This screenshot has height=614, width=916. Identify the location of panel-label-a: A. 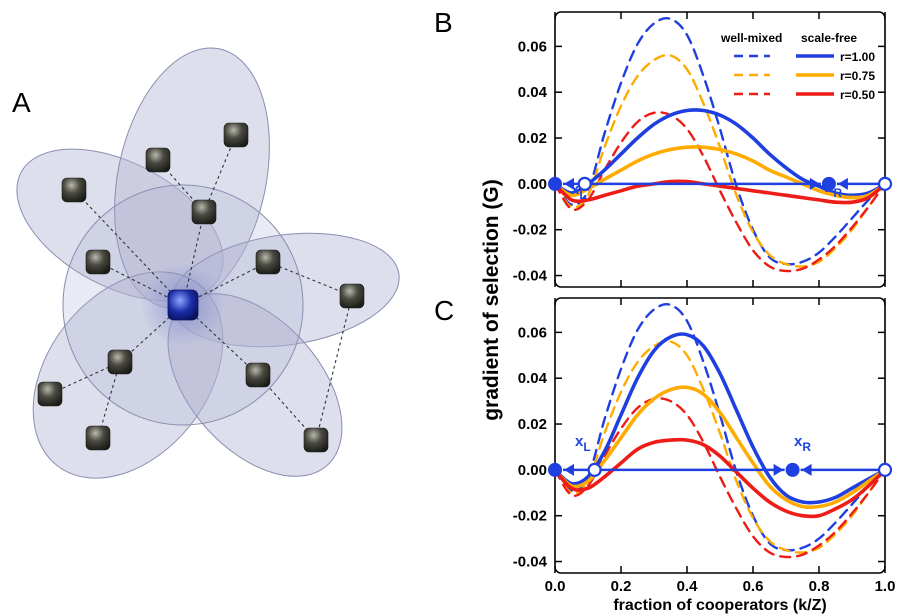
(21, 102).